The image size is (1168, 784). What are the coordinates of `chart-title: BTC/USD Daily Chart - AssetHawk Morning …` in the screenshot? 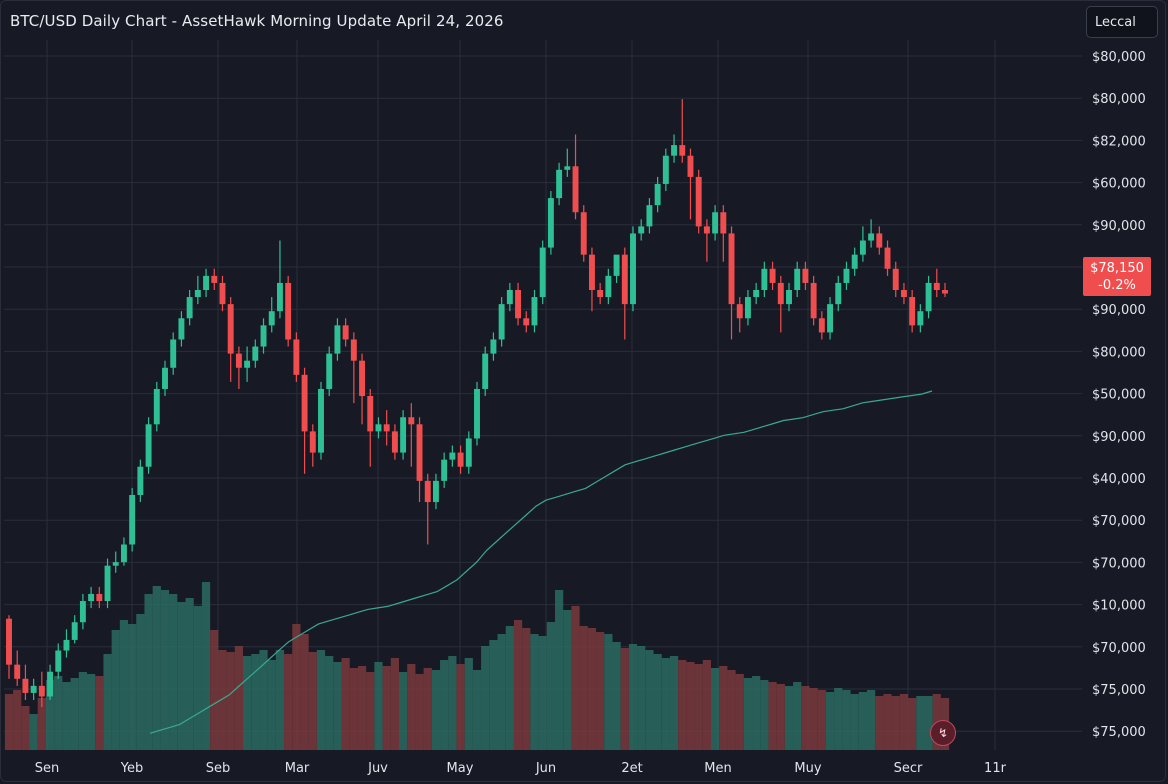 It's located at (257, 21).